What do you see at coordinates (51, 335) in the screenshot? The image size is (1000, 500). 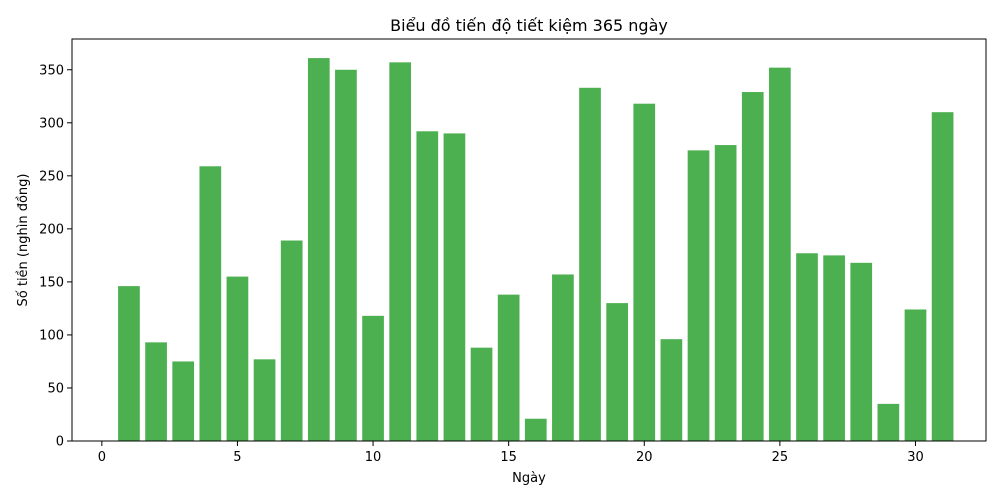 I see `y-tick-label: 100` at bounding box center [51, 335].